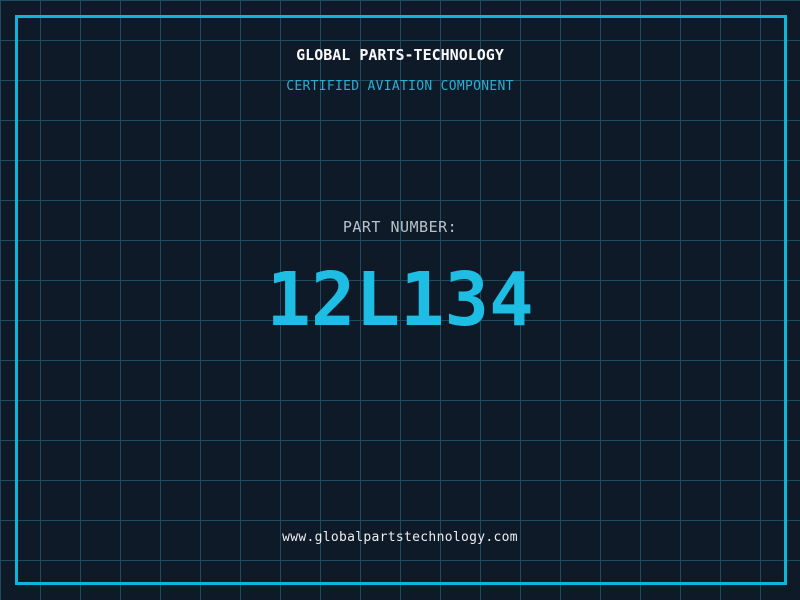  Describe the element at coordinates (400, 537) in the screenshot. I see `website-url: www.globalpartstechnology.com` at that location.